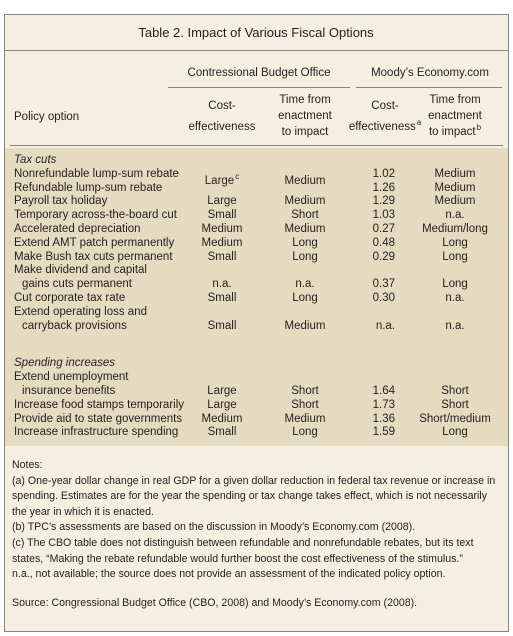 The image size is (513, 636). I want to click on moody-cost-effectiveness: 0.29, so click(383, 256).